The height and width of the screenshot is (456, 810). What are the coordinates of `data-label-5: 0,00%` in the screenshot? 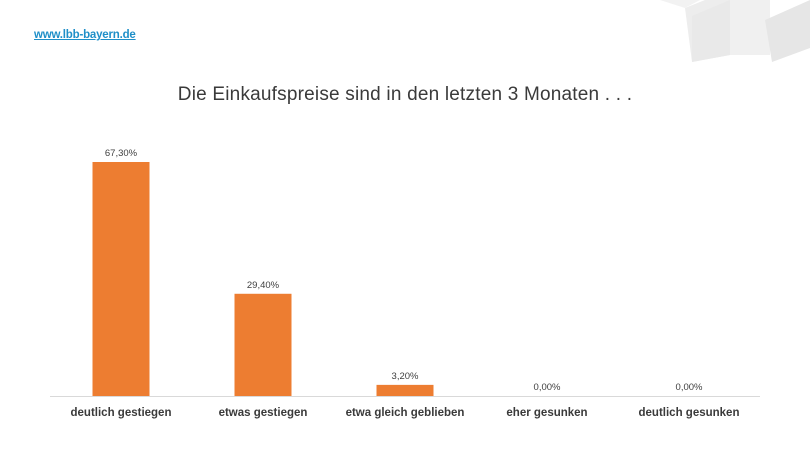 It's located at (689, 387).